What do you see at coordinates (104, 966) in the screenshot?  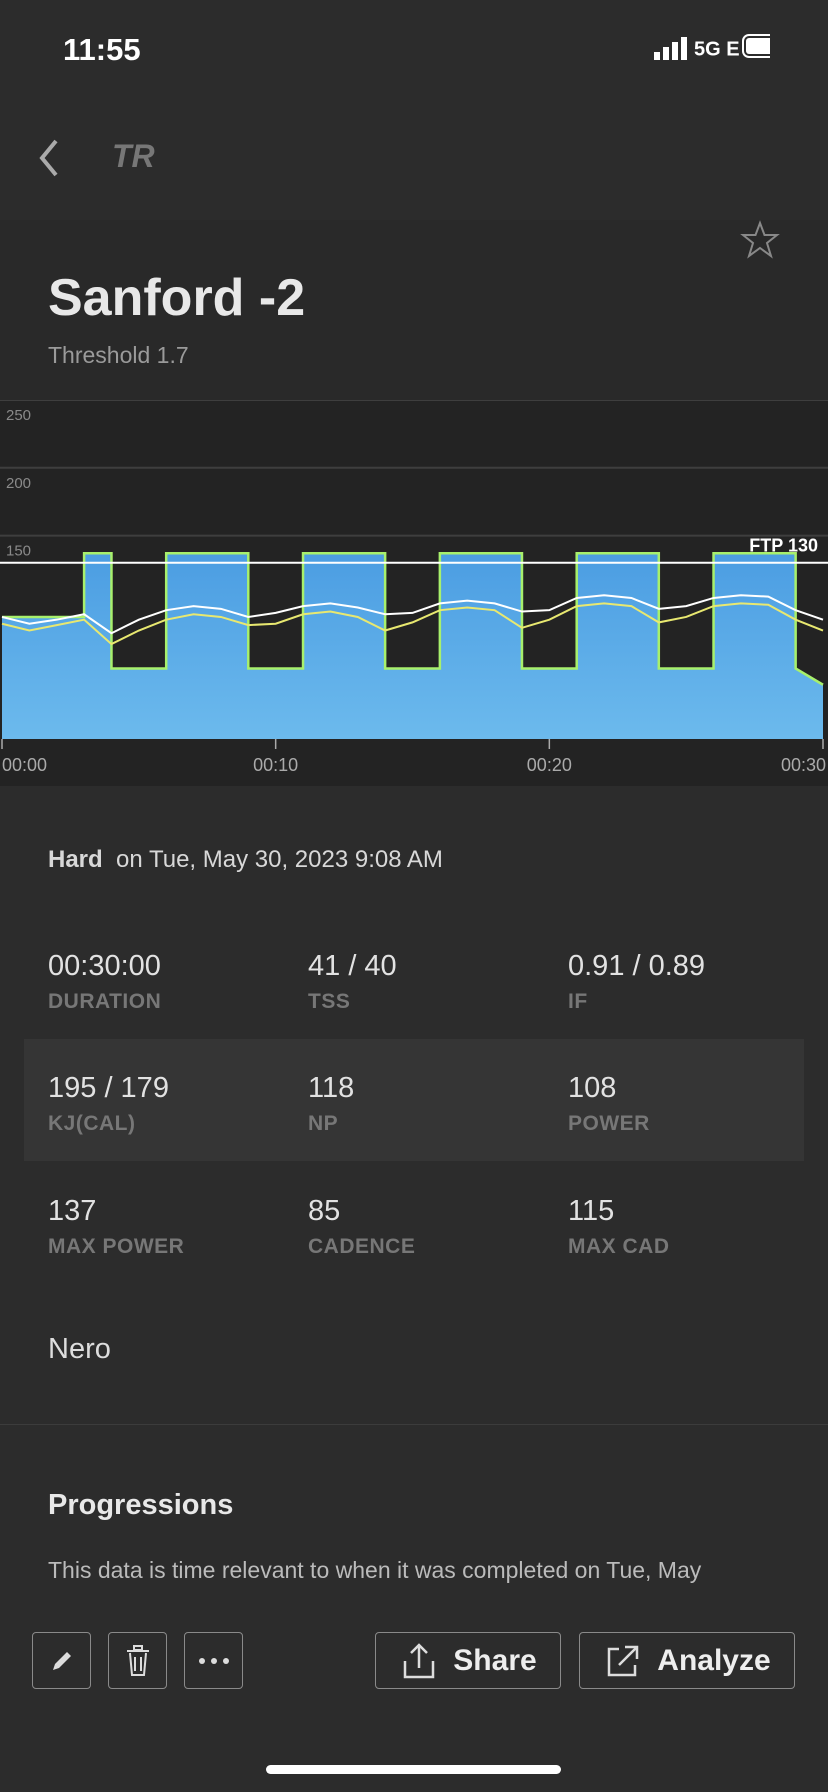 I see `stat-value: 00:30:00` at bounding box center [104, 966].